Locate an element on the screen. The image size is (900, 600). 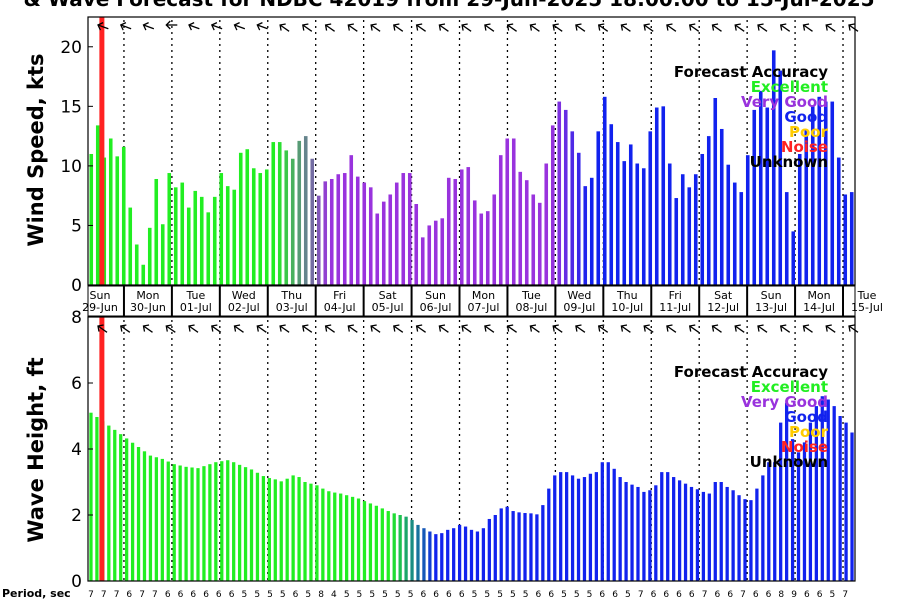
day-date: 12-Jul is located at coordinates (723, 307).